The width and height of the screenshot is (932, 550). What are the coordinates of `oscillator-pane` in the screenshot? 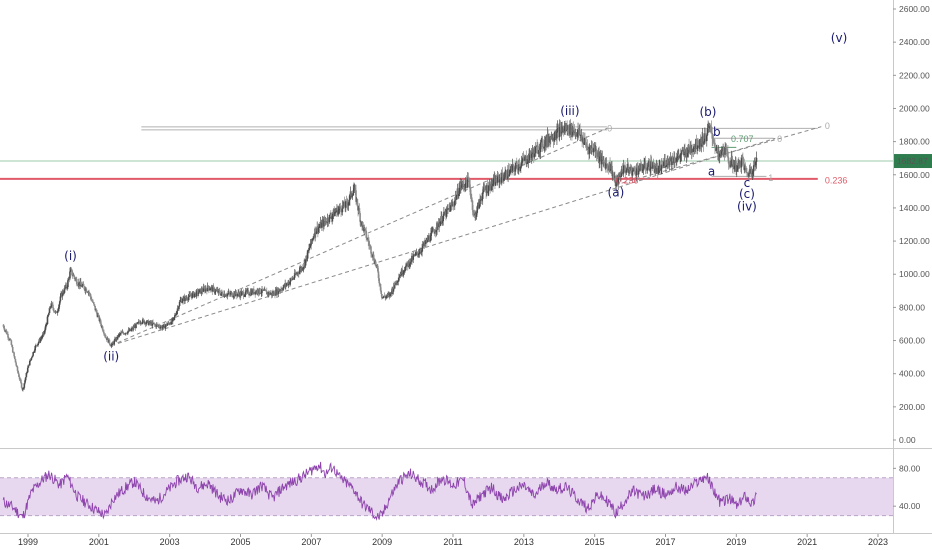 It's located at (446, 491).